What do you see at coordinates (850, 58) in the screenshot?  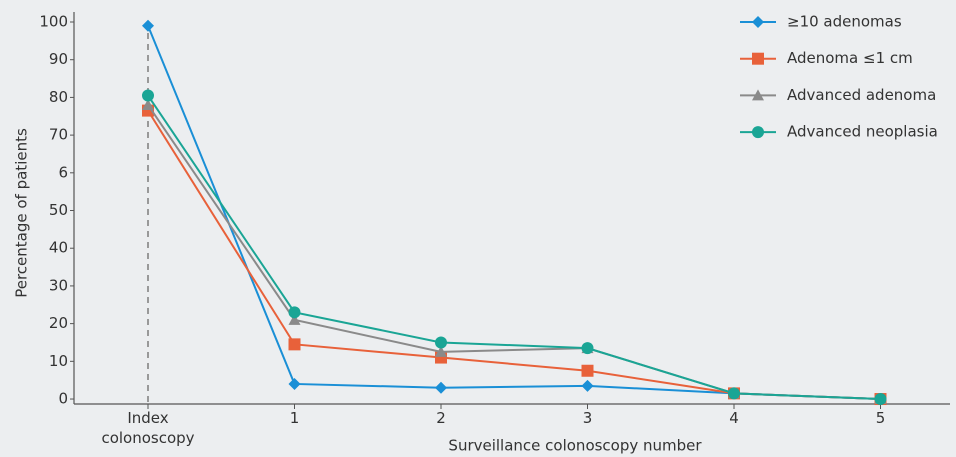 I see `legend-label: Adenoma ≤1 cm` at bounding box center [850, 58].